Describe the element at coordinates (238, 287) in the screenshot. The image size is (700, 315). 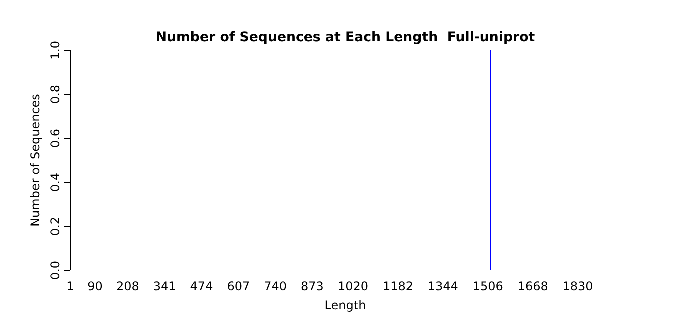
I see `x-tick-label: 607` at that location.